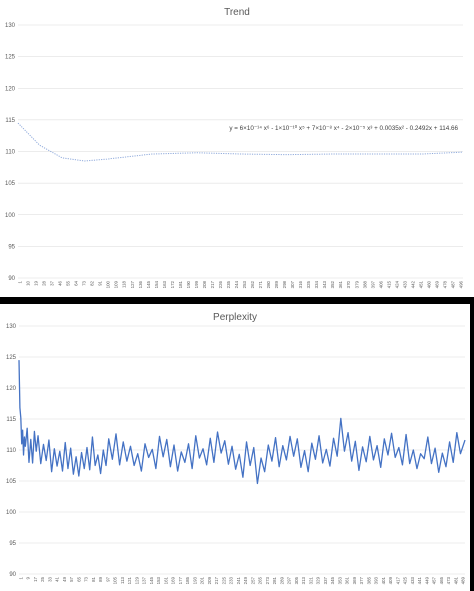  What do you see at coordinates (108, 284) in the screenshot?
I see `x-tick-label: 100` at bounding box center [108, 284].